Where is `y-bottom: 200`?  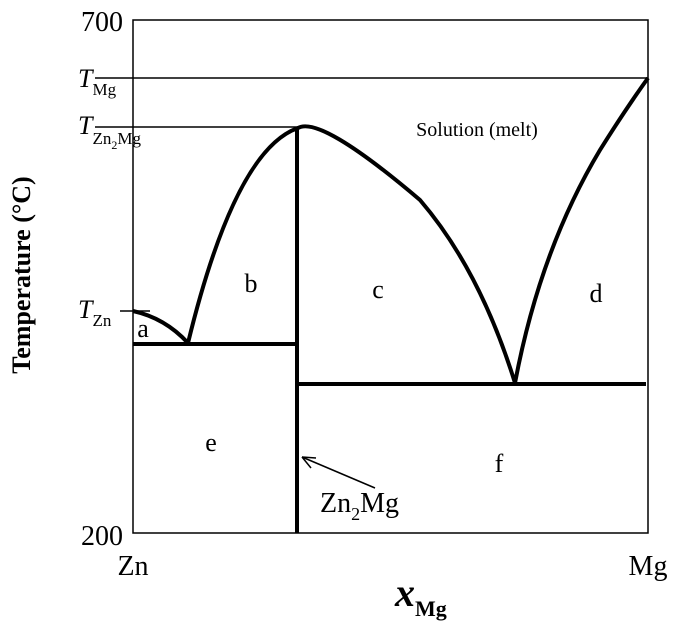 y-bottom: 200 is located at coordinates (102, 536).